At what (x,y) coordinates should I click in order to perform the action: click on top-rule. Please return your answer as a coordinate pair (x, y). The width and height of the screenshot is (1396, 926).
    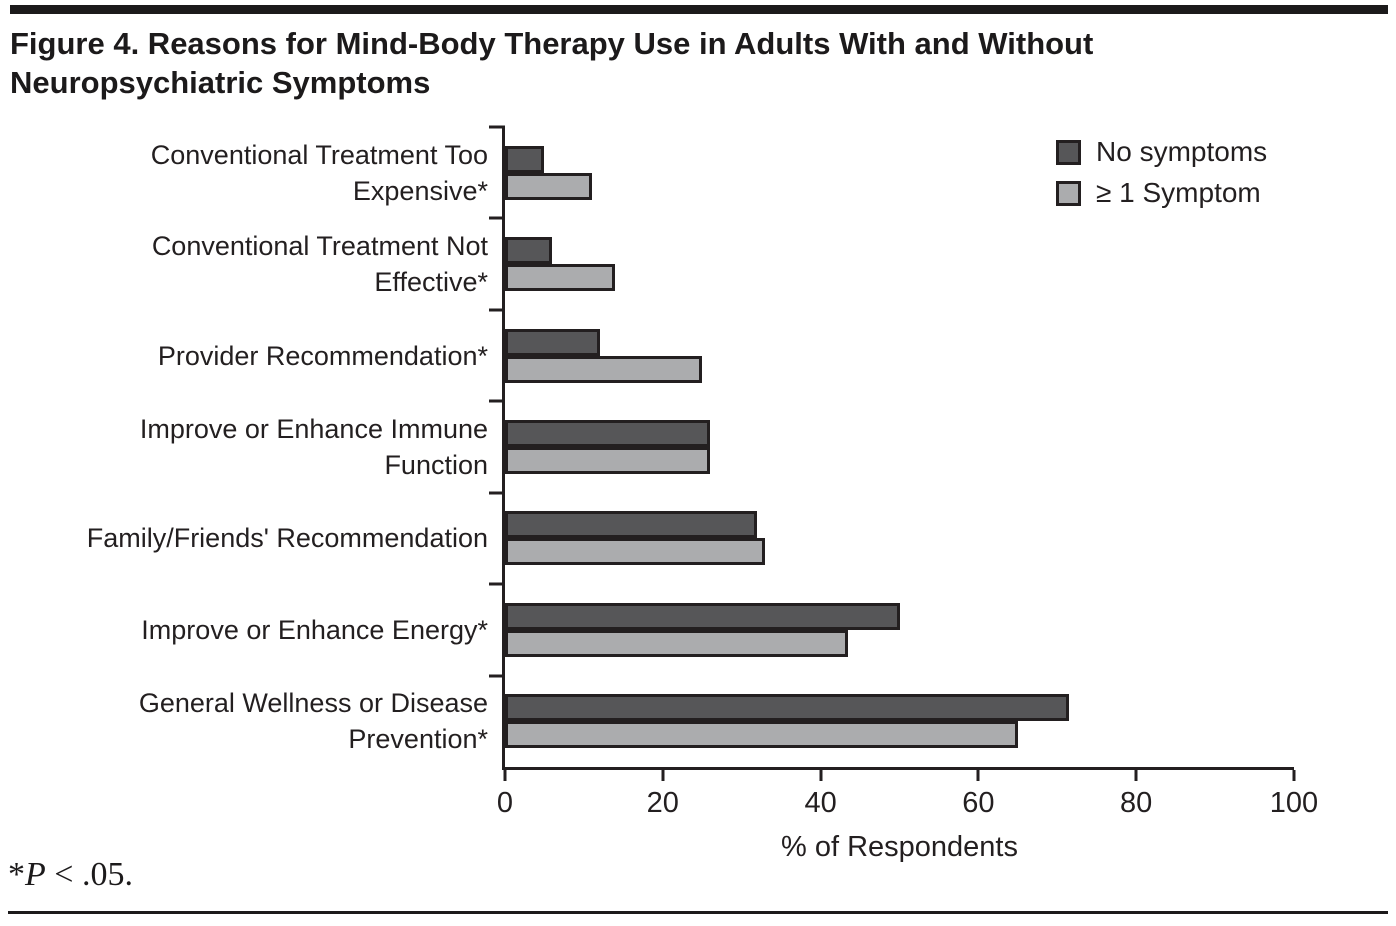
    Looking at the image, I should click on (699, 9).